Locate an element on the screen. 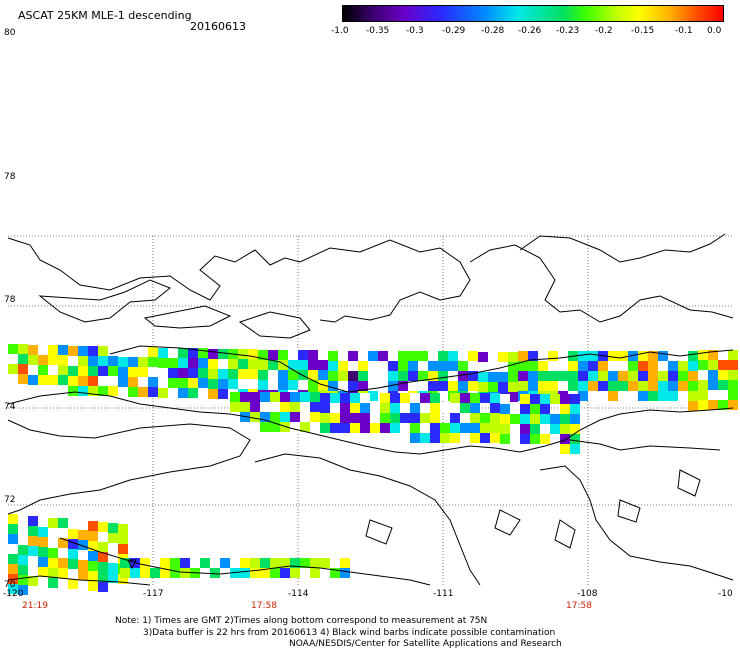  cb-tick: 0.0 is located at coordinates (714, 31).